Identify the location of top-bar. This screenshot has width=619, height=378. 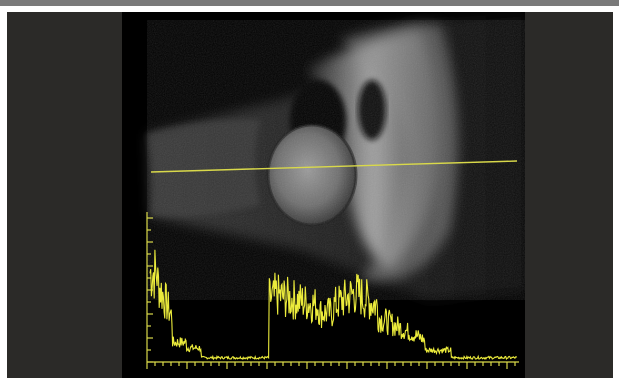
(309, 3).